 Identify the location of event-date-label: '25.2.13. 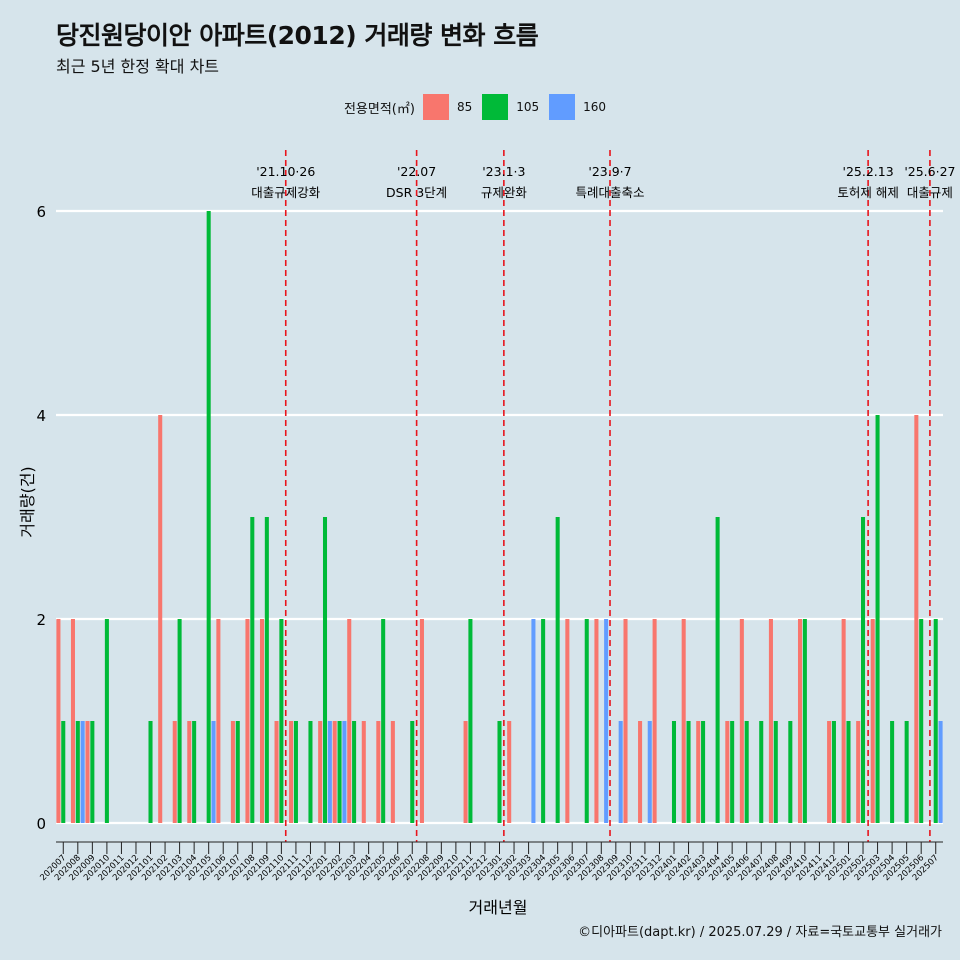
(868, 171).